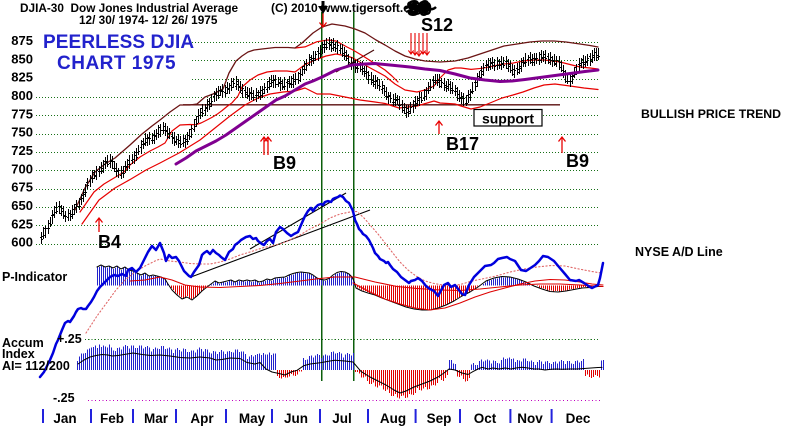 The width and height of the screenshot is (800, 432). Describe the element at coordinates (296, 418) in the screenshot. I see `svg-text: Jun` at that location.